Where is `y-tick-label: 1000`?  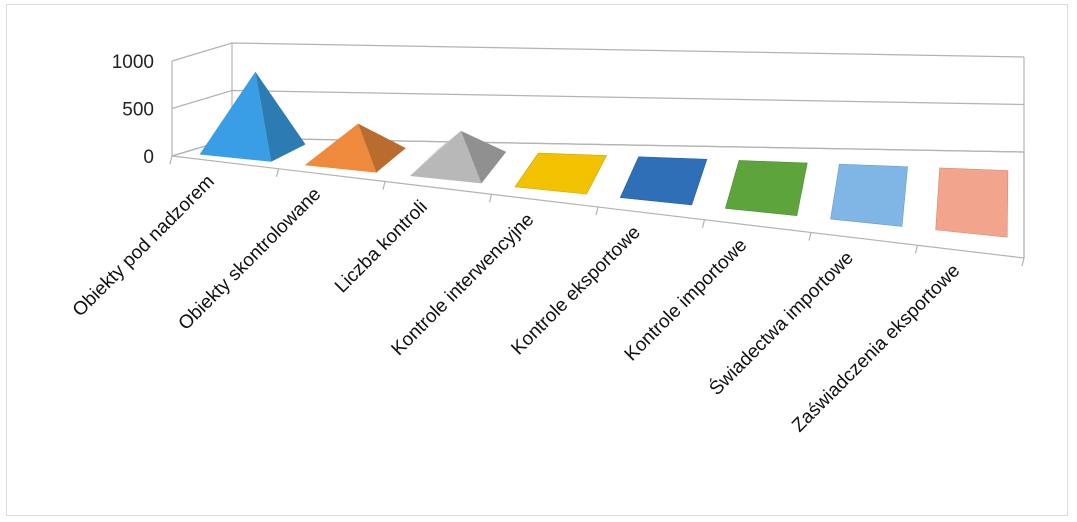
y-tick-label: 1000 is located at coordinates (133, 62).